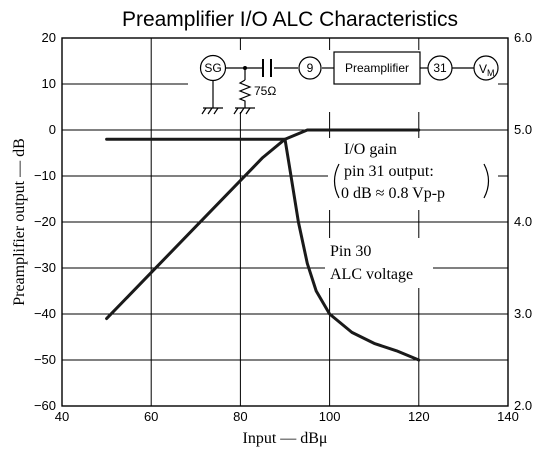 The image size is (540, 450). What do you see at coordinates (290, 19) in the screenshot?
I see `chart-title: Preamplifier I/O ALC Characteristics` at bounding box center [290, 19].